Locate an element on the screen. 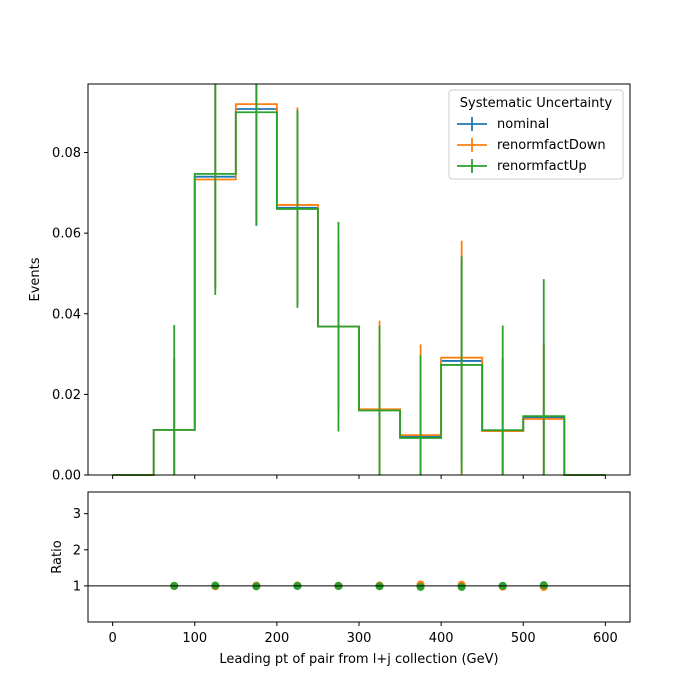 The width and height of the screenshot is (700, 700). ratio-y-tick-label: 3 is located at coordinates (77, 514).